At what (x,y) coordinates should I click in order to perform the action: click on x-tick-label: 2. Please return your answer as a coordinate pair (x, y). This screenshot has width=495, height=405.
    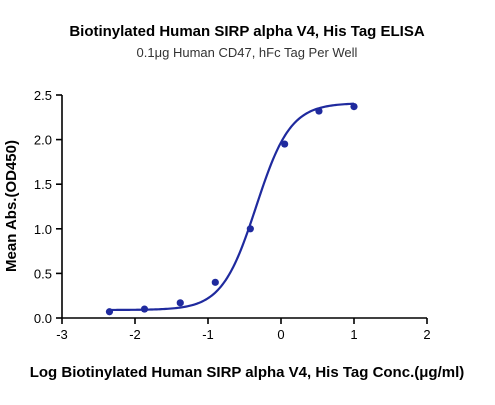
    Looking at the image, I should click on (426, 334).